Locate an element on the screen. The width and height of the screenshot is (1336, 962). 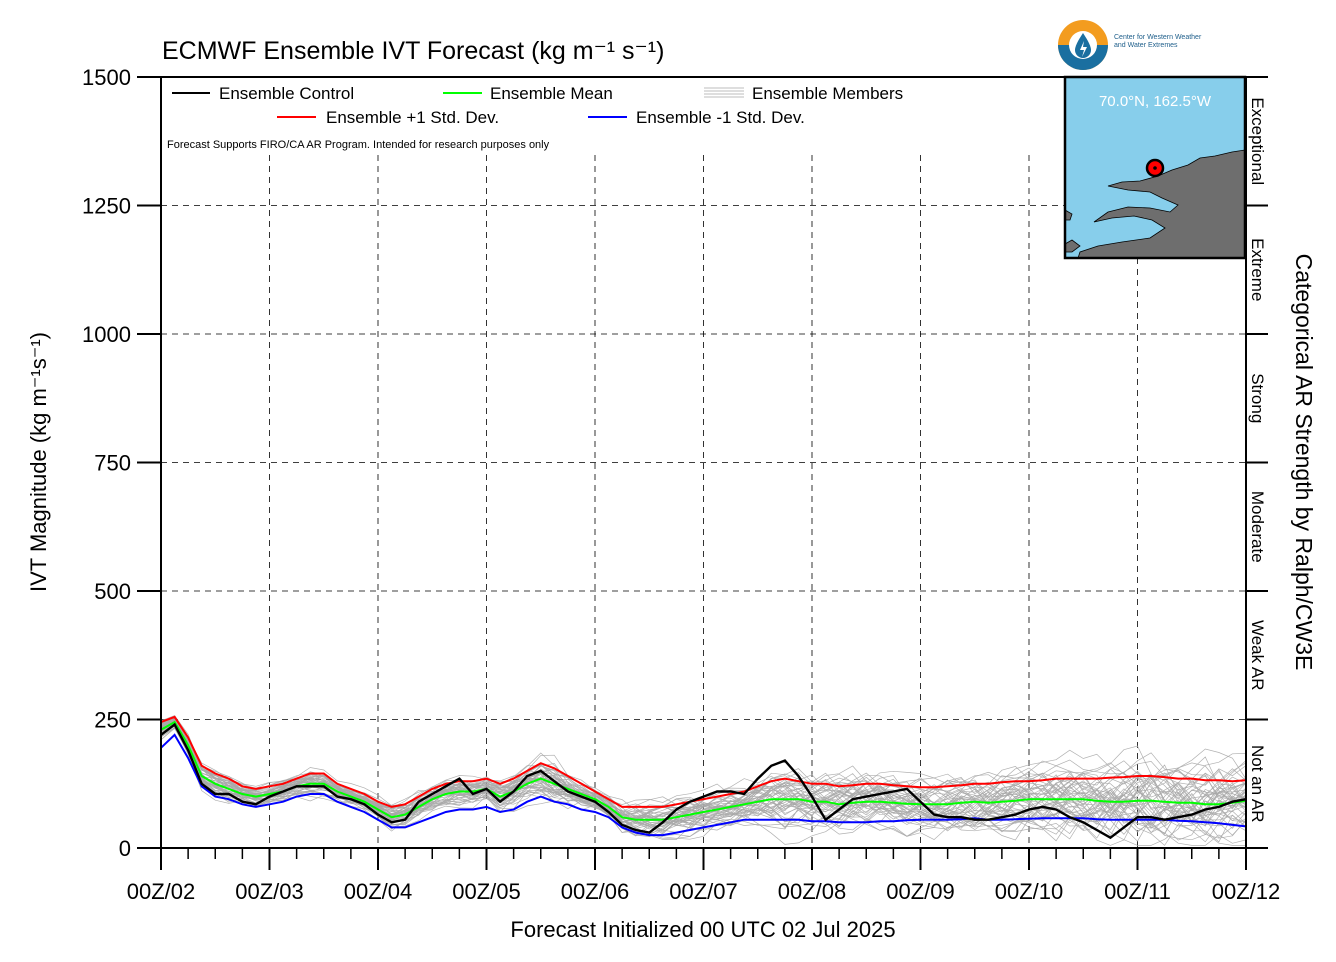
x-tick-label: 00Z/09 is located at coordinates (920, 891).